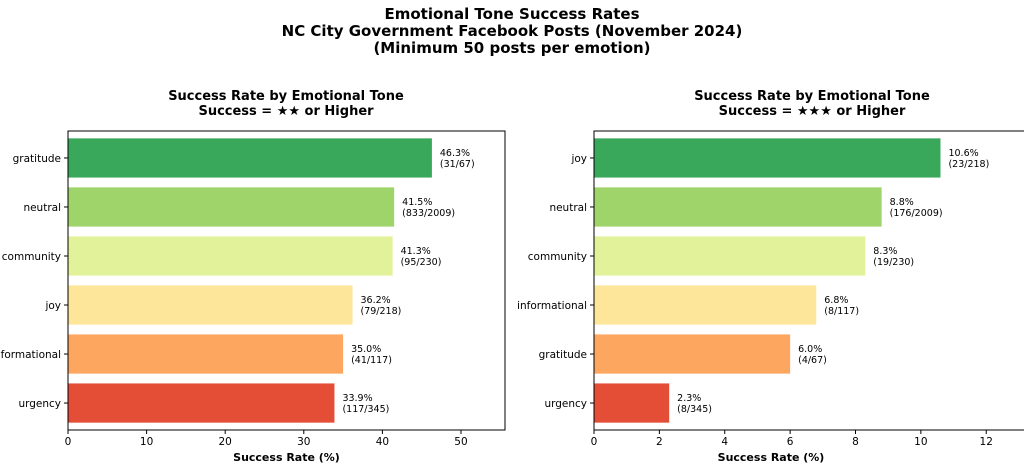 The height and width of the screenshot is (472, 1024). Describe the element at coordinates (885, 251) in the screenshot. I see `value-label-community: 8.3%` at that location.